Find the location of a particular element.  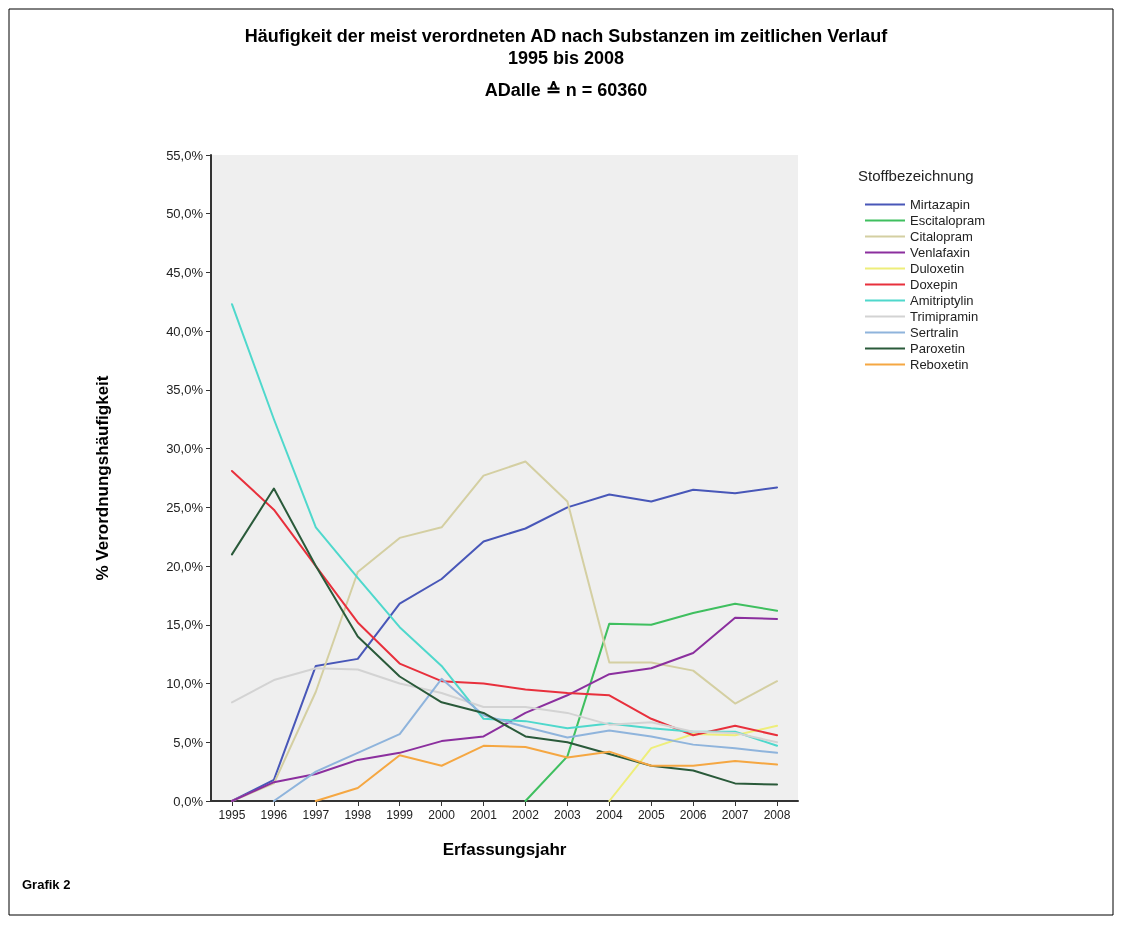

legend-title: Stoffbezeichnung is located at coordinates (916, 175).